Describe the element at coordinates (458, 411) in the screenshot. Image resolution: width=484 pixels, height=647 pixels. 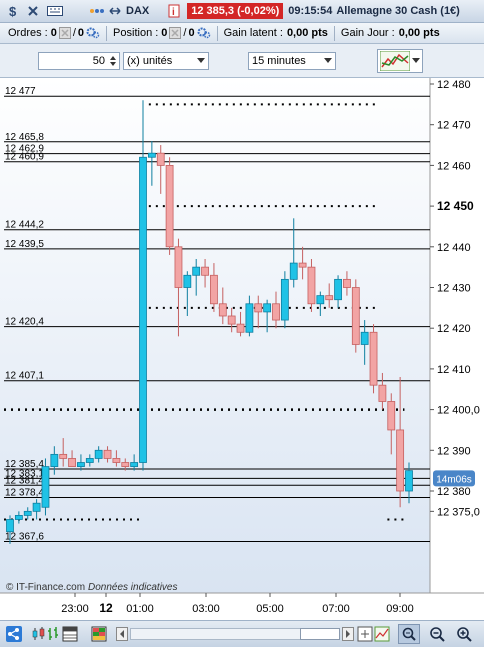
I see `y-axis-label: 12 400,0` at that location.